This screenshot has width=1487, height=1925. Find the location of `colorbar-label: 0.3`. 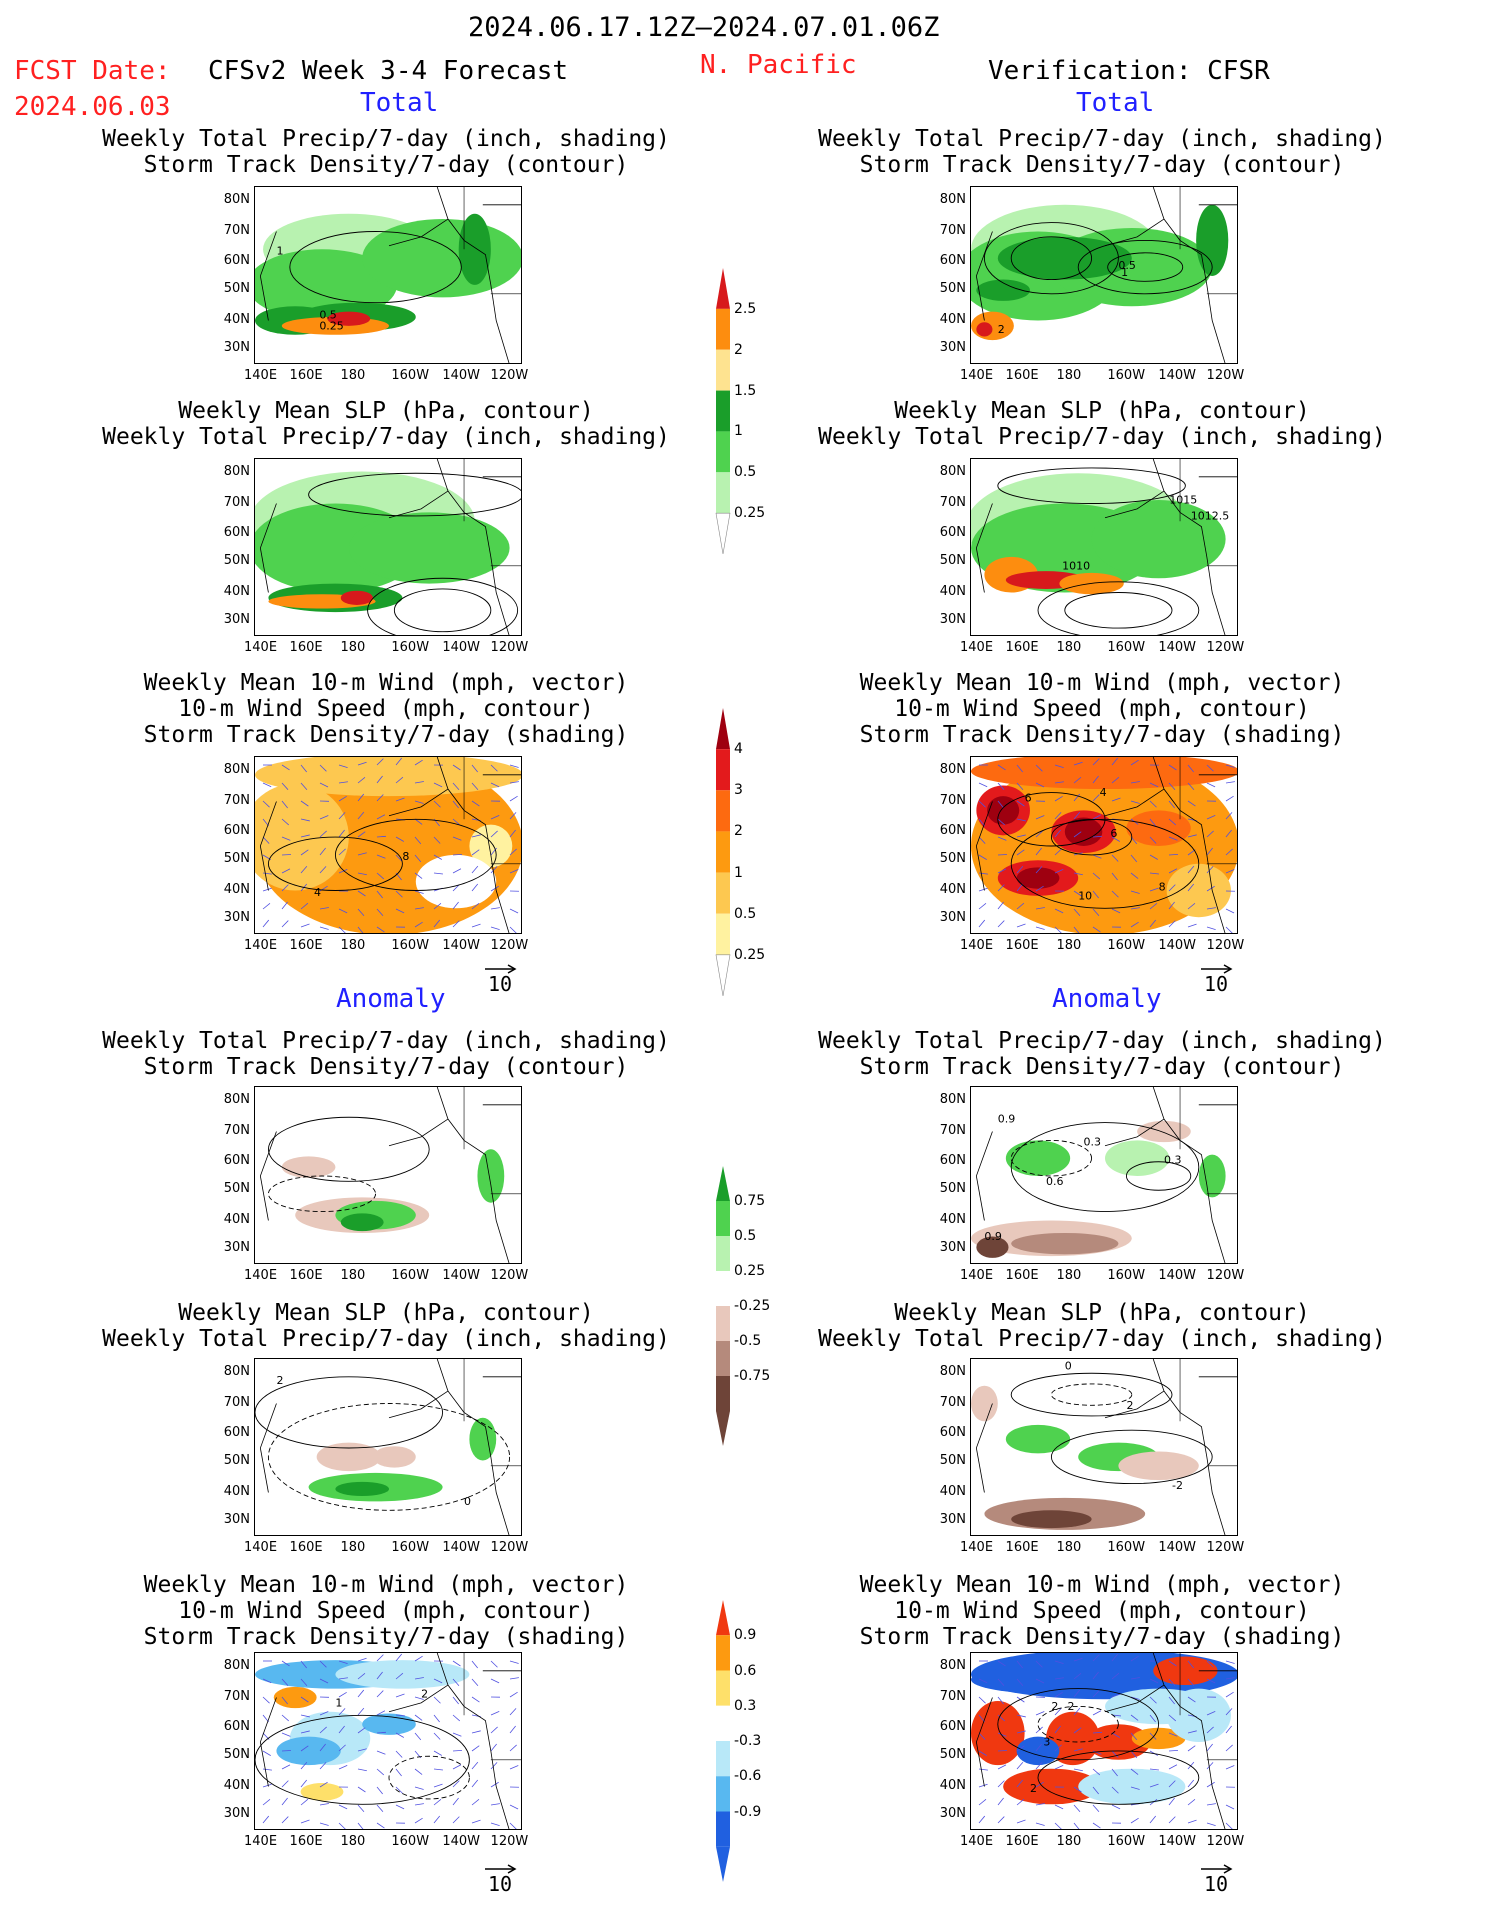

colorbar-label: 0.3 is located at coordinates (745, 1705).